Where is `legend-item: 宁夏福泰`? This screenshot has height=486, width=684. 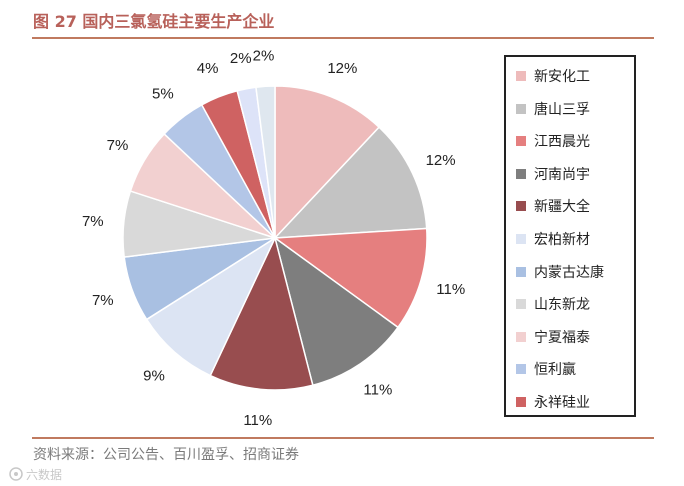
legend-item: 宁夏福泰 is located at coordinates (553, 337).